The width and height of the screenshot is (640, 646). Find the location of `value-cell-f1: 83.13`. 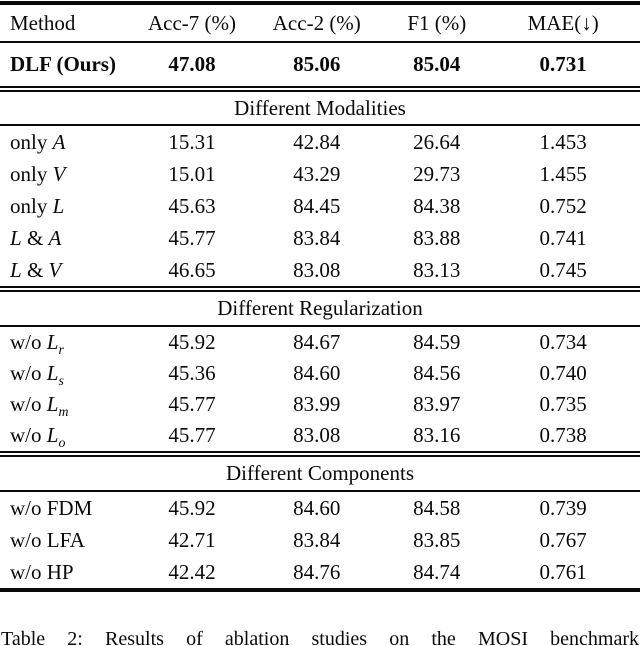

value-cell-f1: 83.13 is located at coordinates (437, 270).